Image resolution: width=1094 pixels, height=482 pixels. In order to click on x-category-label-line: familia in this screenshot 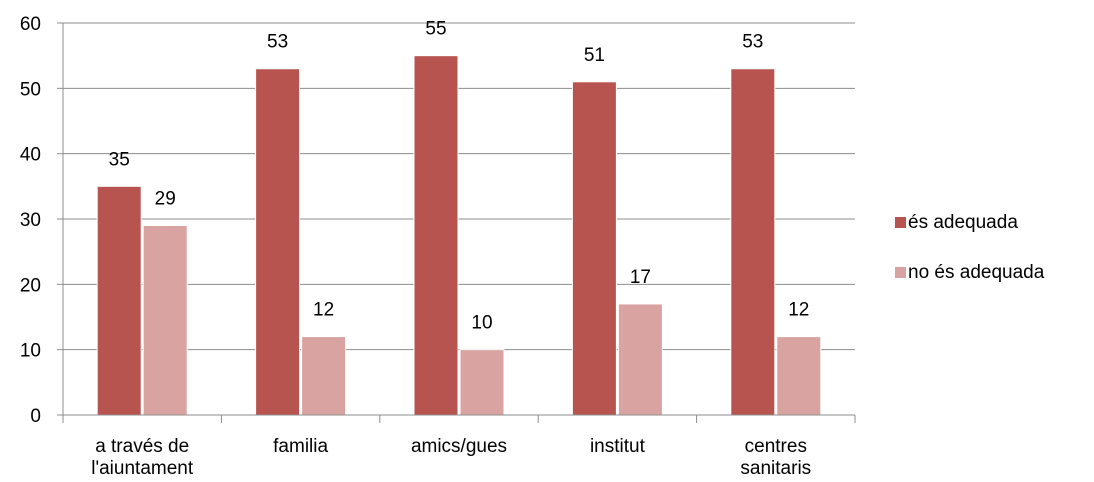, I will do `click(300, 446)`.